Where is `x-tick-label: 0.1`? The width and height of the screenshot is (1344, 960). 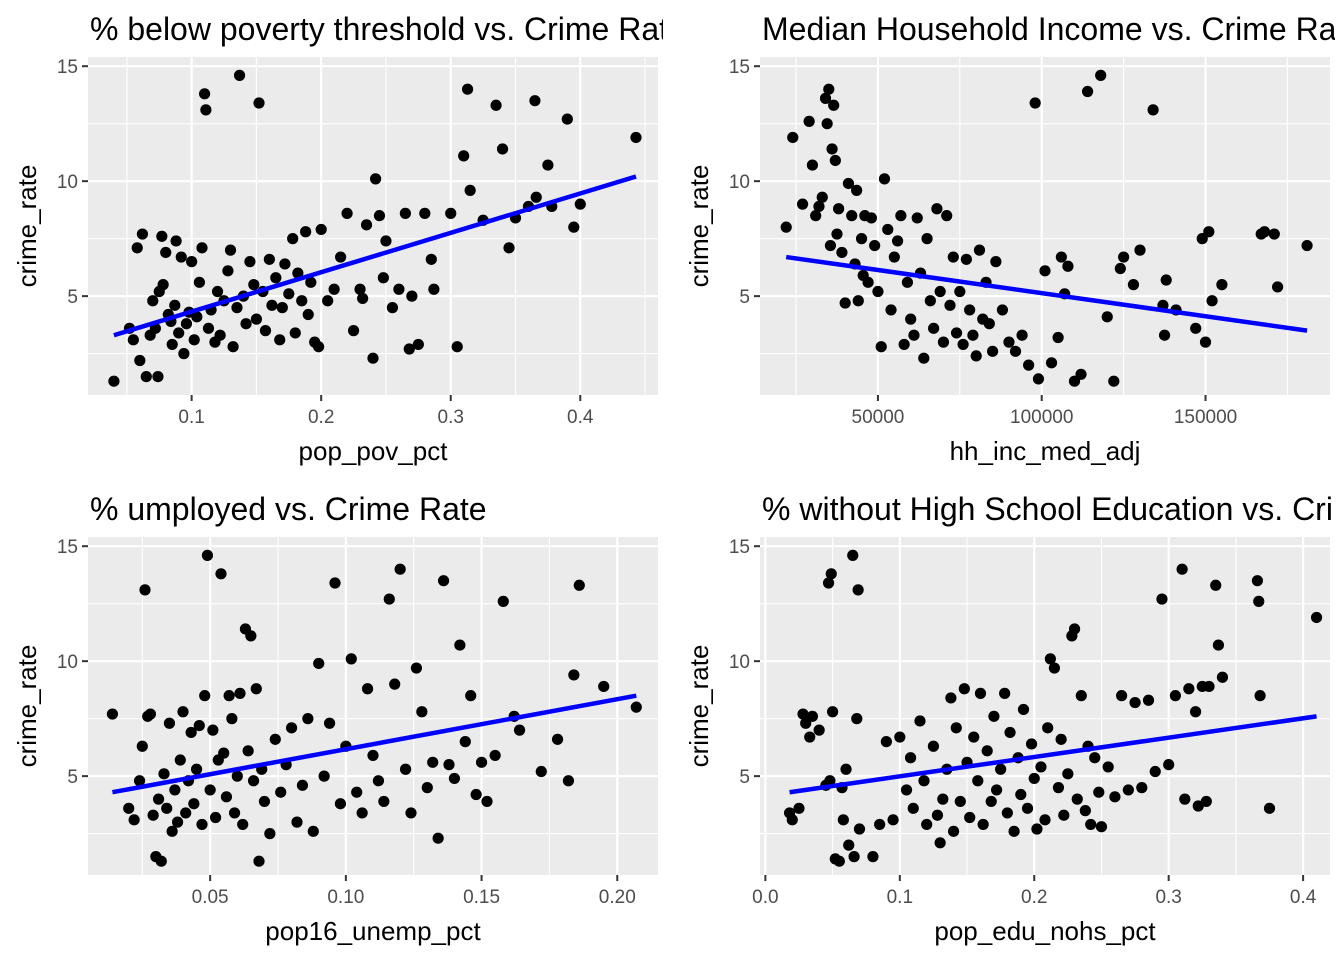
x-tick-label: 0.1 is located at coordinates (900, 897).